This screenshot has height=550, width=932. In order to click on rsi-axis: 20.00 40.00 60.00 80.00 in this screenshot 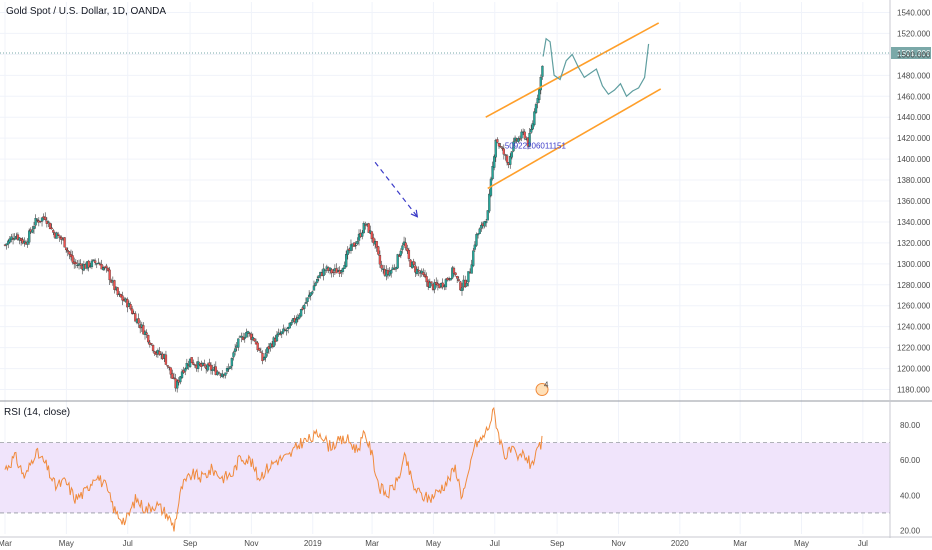, I will do `click(910, 478)`.